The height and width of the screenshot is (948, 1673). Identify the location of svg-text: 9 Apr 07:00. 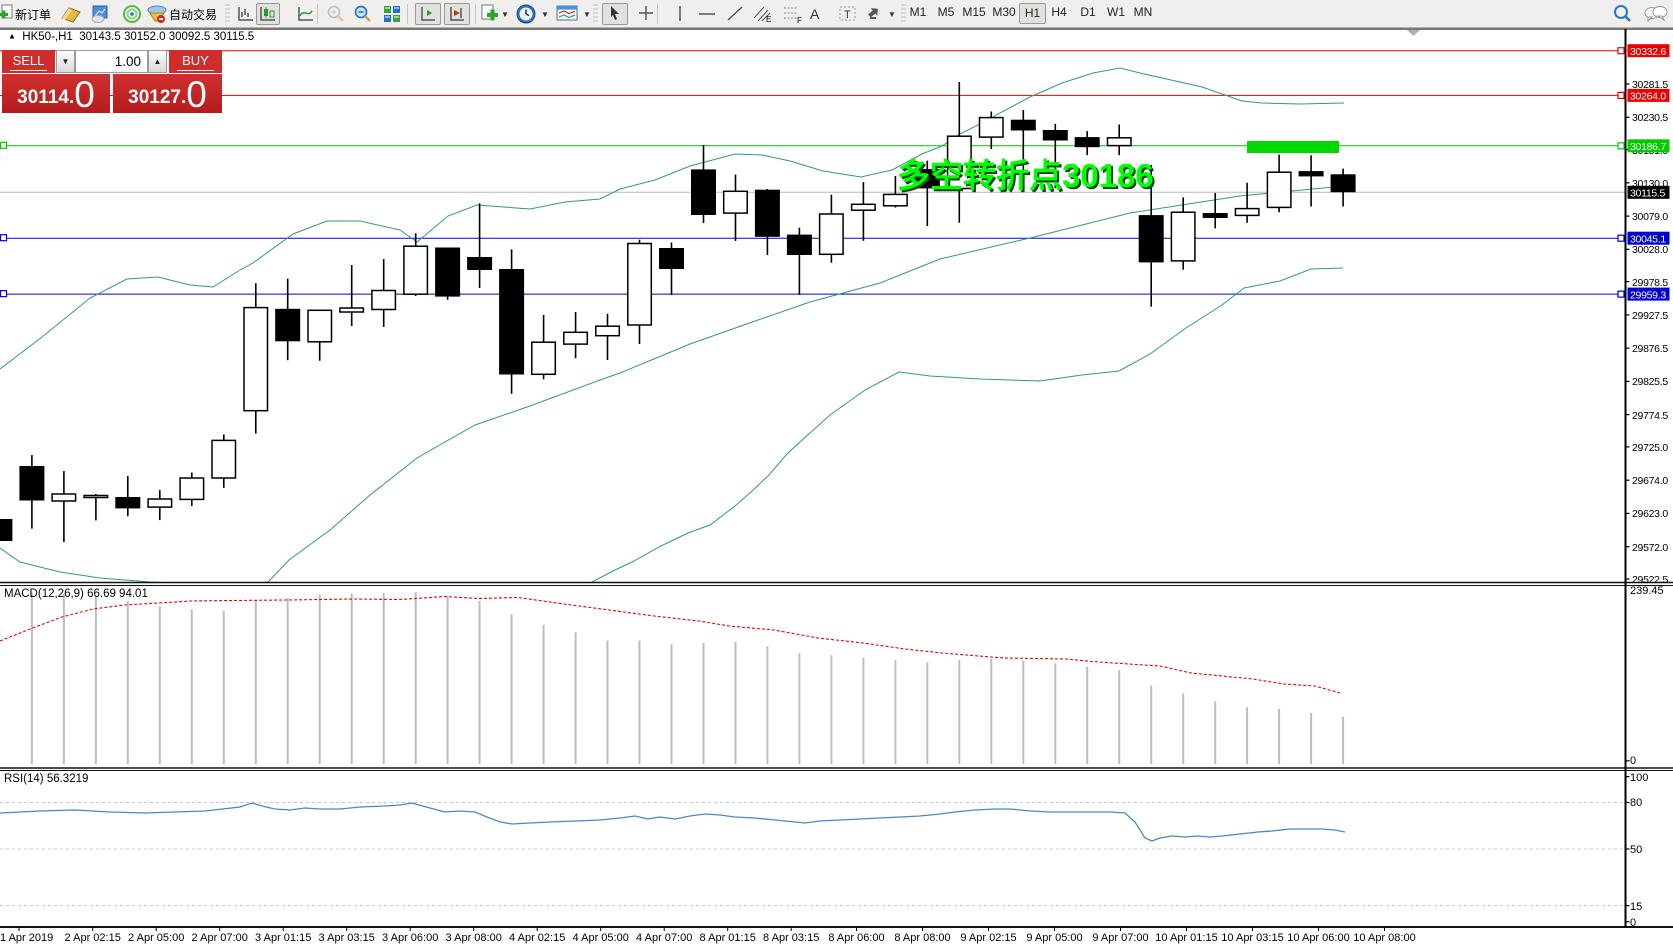
(1120, 938).